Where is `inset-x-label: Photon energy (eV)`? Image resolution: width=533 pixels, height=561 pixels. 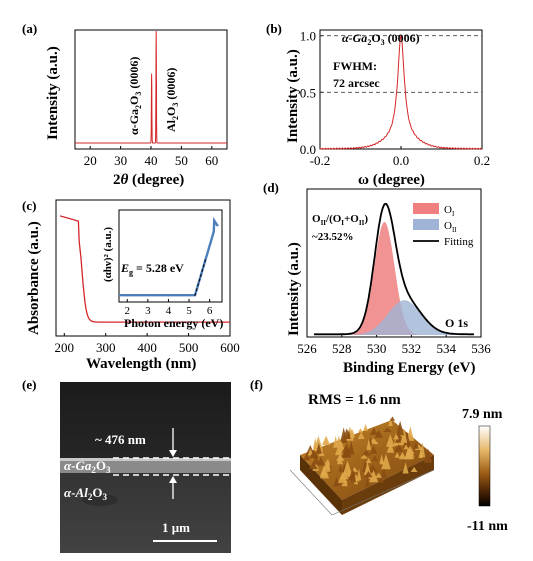
inset-x-label: Photon energy (eV) is located at coordinates (173, 323).